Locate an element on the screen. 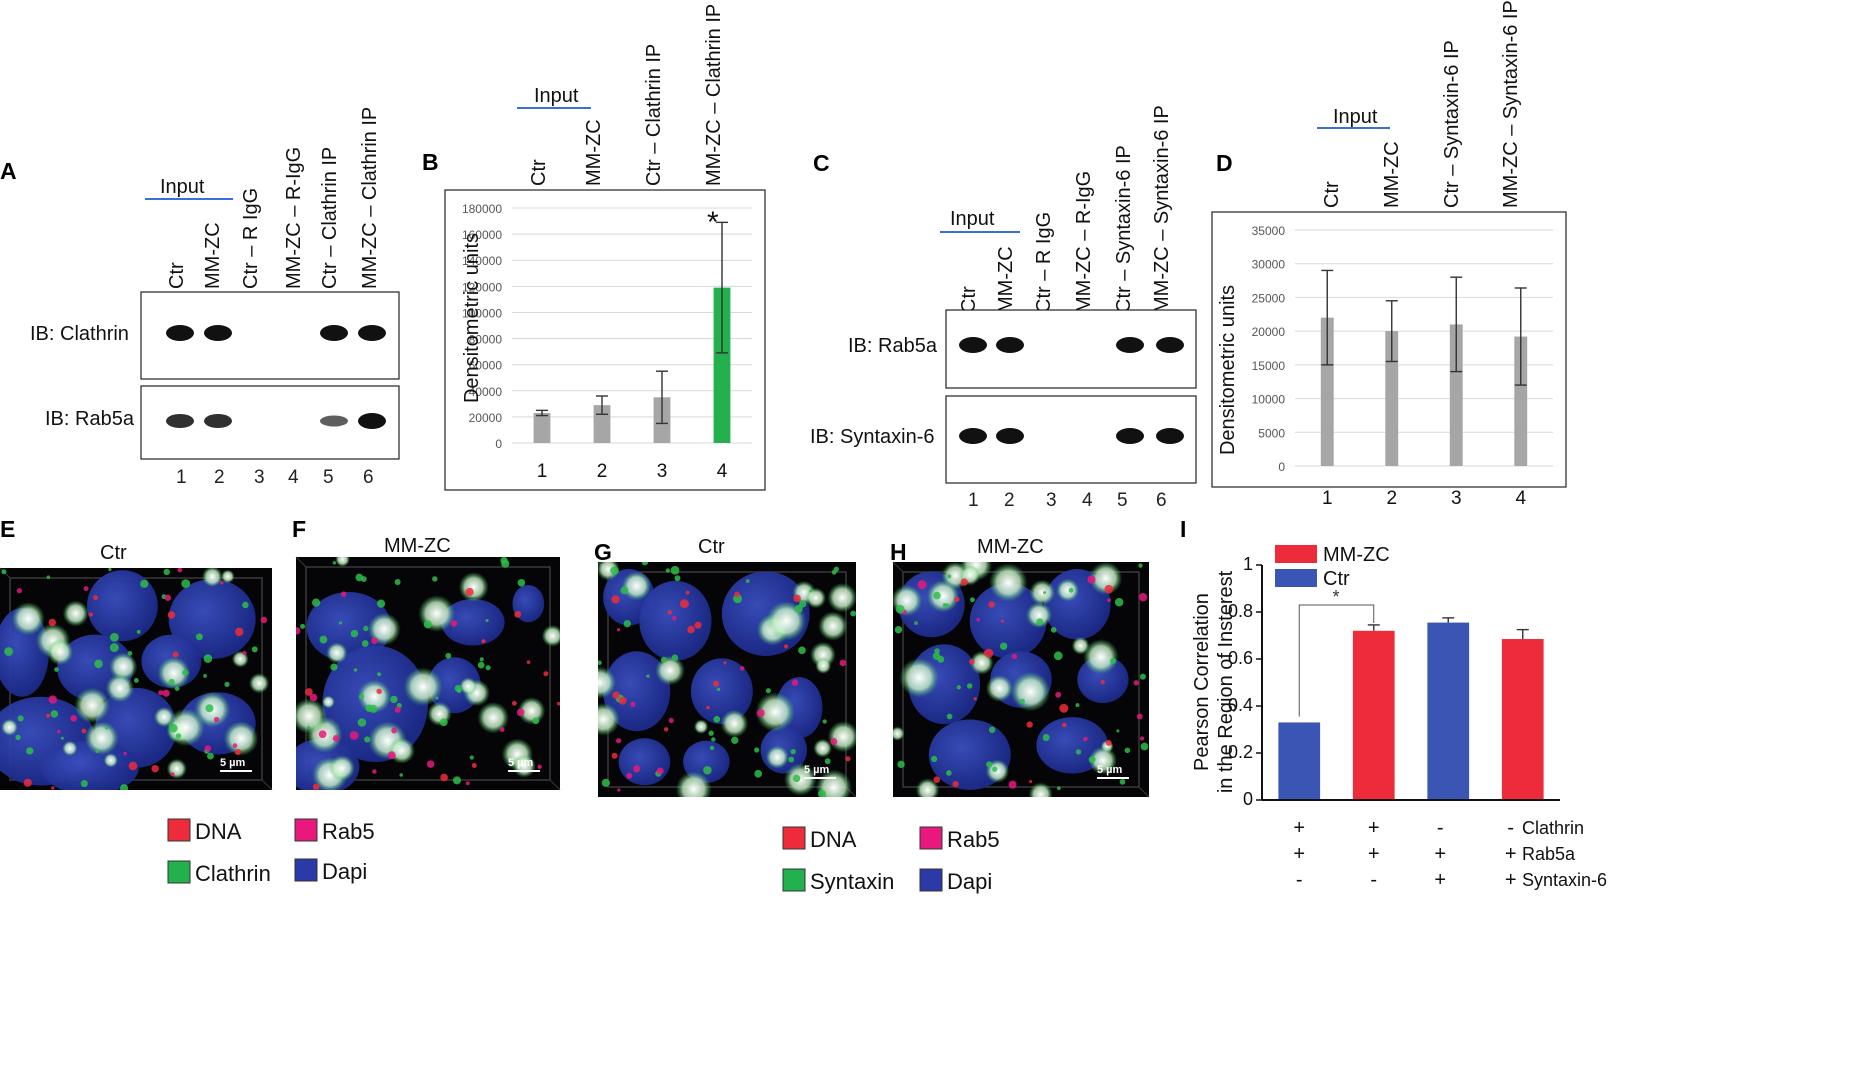  x-tick-label: 4 is located at coordinates (722, 471).